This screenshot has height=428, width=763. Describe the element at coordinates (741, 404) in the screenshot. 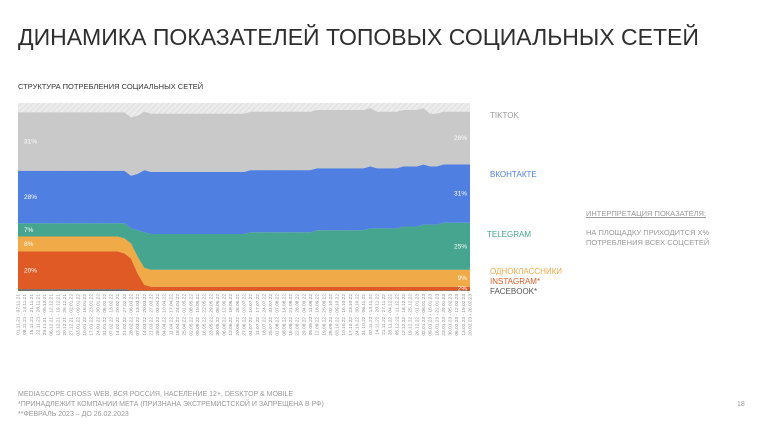

I see `page-number: 18` at that location.